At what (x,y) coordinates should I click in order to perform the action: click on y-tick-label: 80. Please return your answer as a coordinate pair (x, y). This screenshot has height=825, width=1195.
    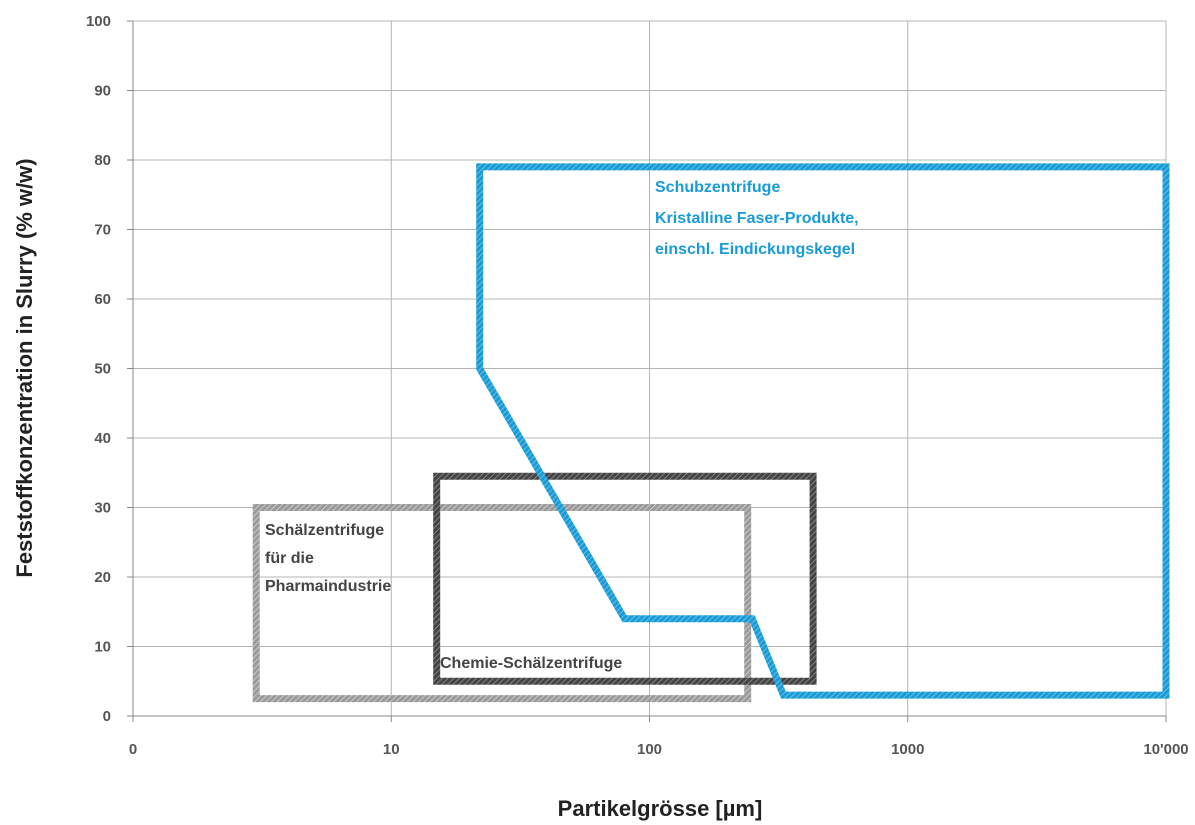
    Looking at the image, I should click on (102, 160).